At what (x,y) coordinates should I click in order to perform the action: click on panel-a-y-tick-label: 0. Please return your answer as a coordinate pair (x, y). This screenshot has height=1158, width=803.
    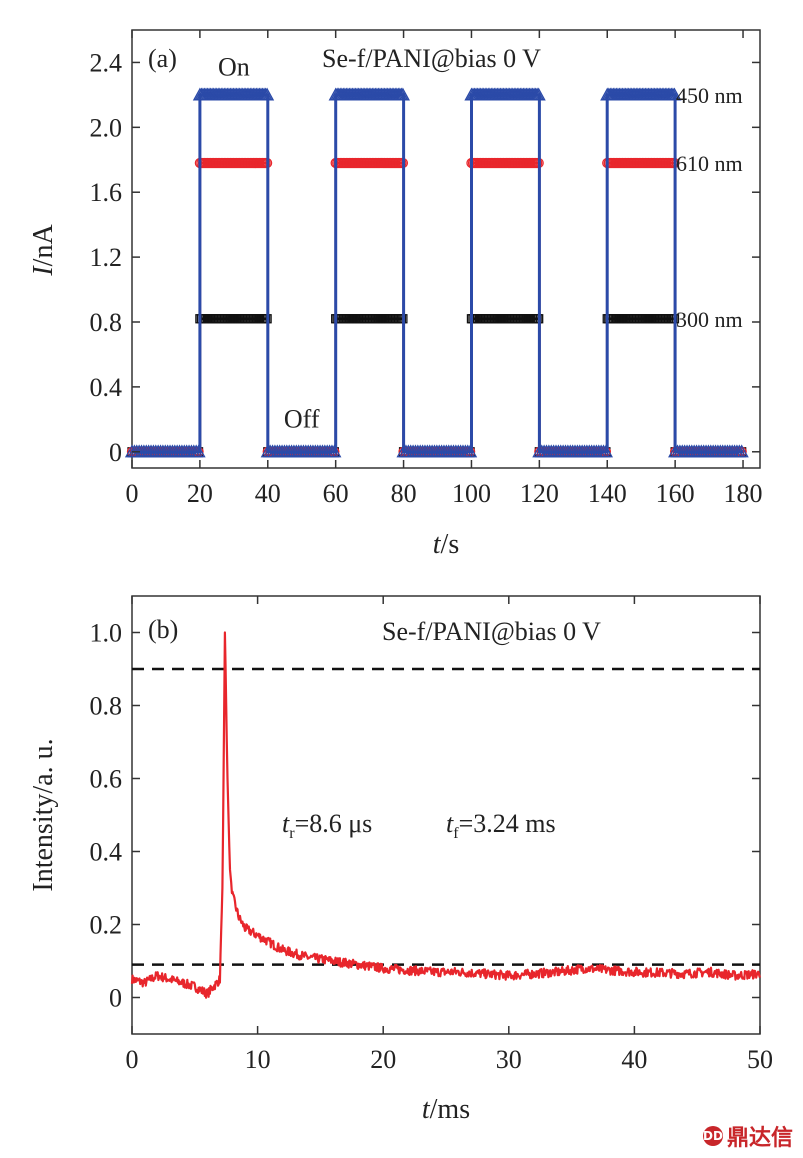
    Looking at the image, I should click on (115, 452).